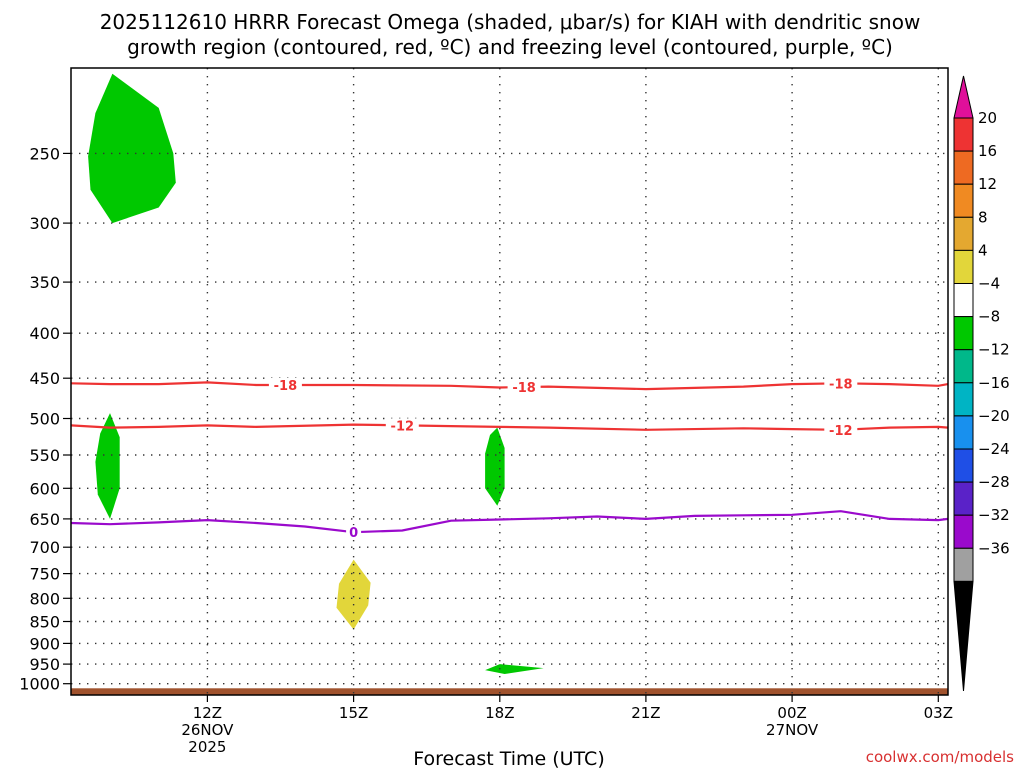  What do you see at coordinates (963, 636) in the screenshot?
I see `colorbar-bottom-arrow` at bounding box center [963, 636].